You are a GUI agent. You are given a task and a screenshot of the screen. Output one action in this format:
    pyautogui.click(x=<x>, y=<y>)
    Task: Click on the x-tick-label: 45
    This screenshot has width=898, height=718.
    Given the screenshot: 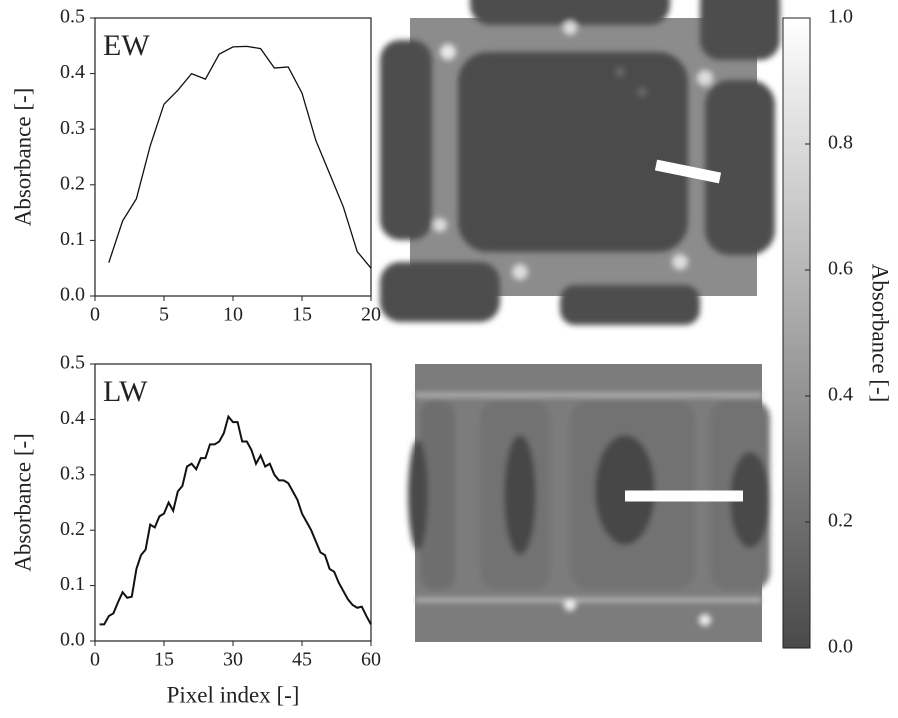 What is the action you would take?
    pyautogui.click(x=302, y=660)
    